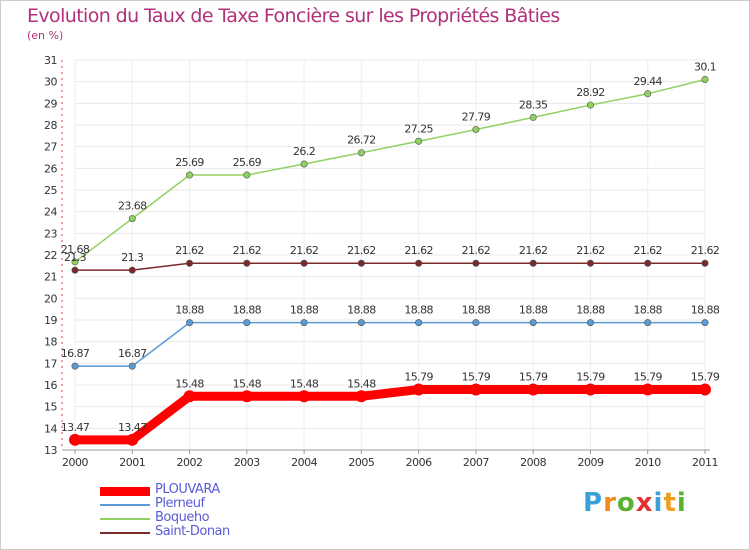  What do you see at coordinates (50, 60) in the screenshot?
I see `y-tick-label: 31` at bounding box center [50, 60].